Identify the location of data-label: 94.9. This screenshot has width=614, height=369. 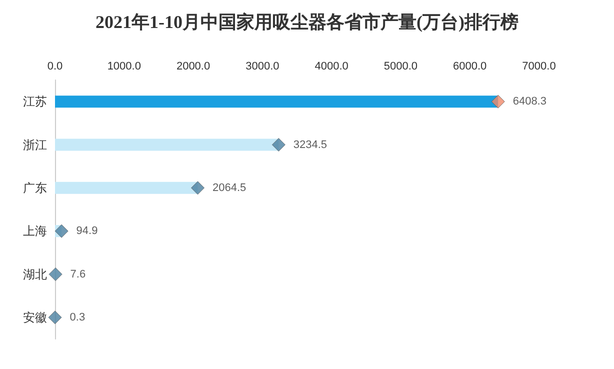
(87, 231).